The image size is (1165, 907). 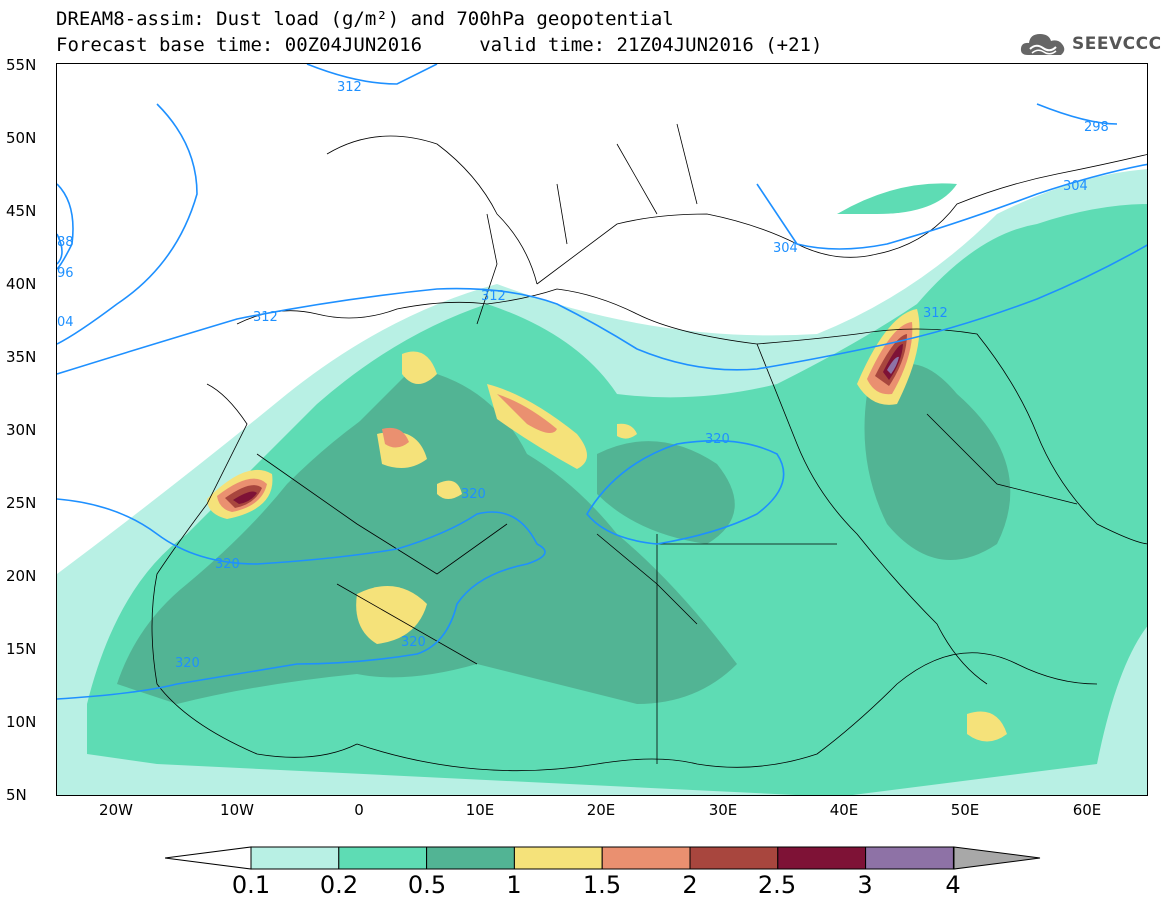 I want to click on lon-label-10w: 10W, so click(x=237, y=810).